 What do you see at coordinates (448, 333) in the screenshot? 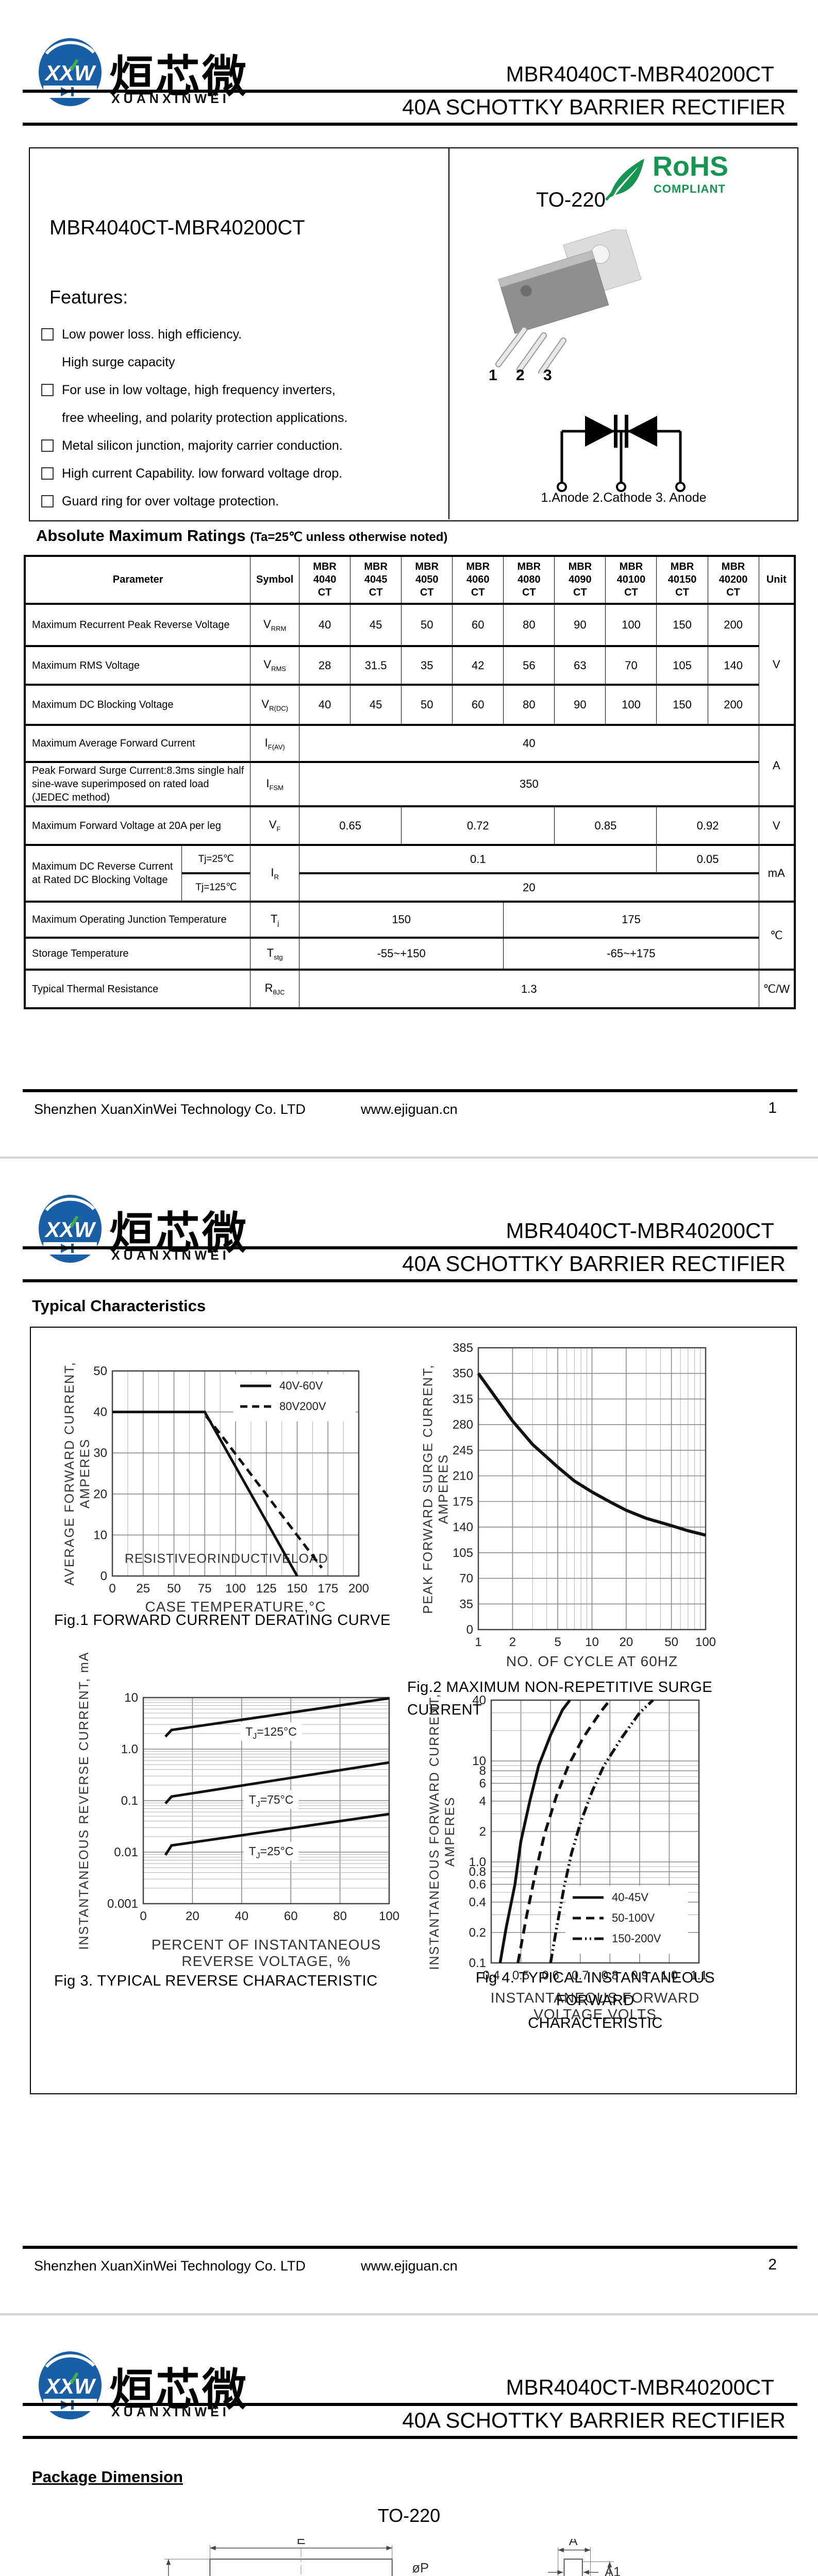
I see `overview-divider` at bounding box center [448, 333].